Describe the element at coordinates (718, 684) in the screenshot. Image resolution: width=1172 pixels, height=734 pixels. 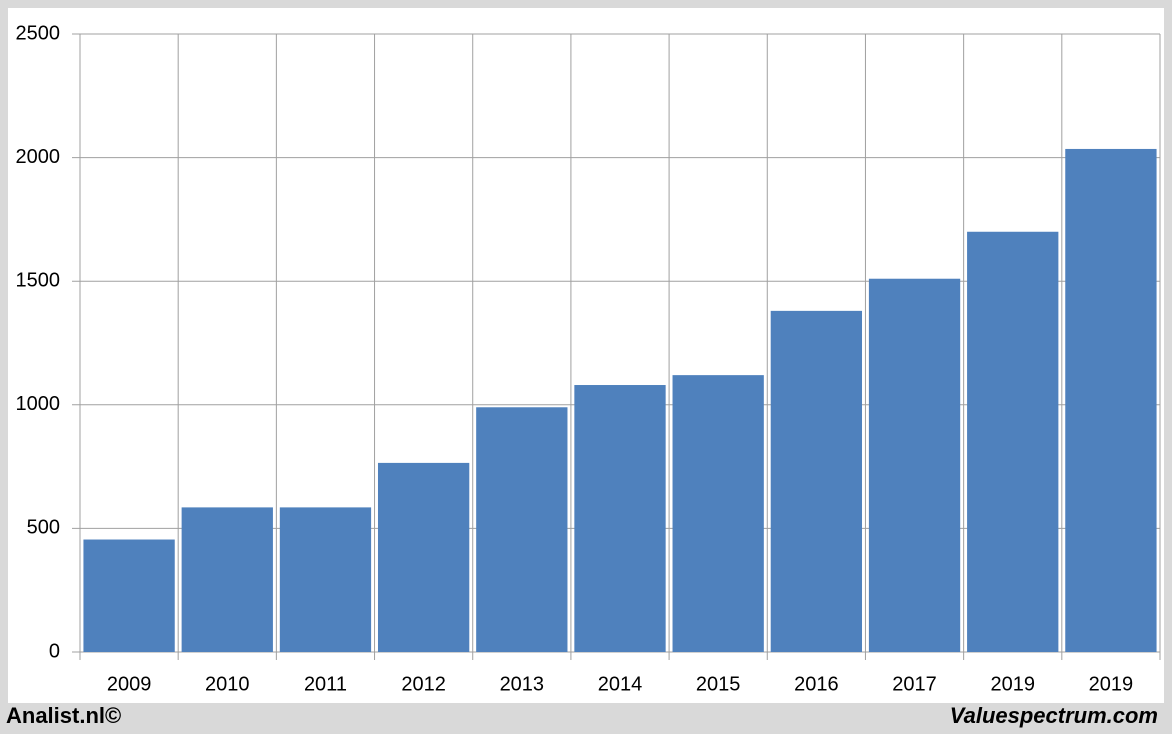
I see `x-tick-label: 2015` at that location.